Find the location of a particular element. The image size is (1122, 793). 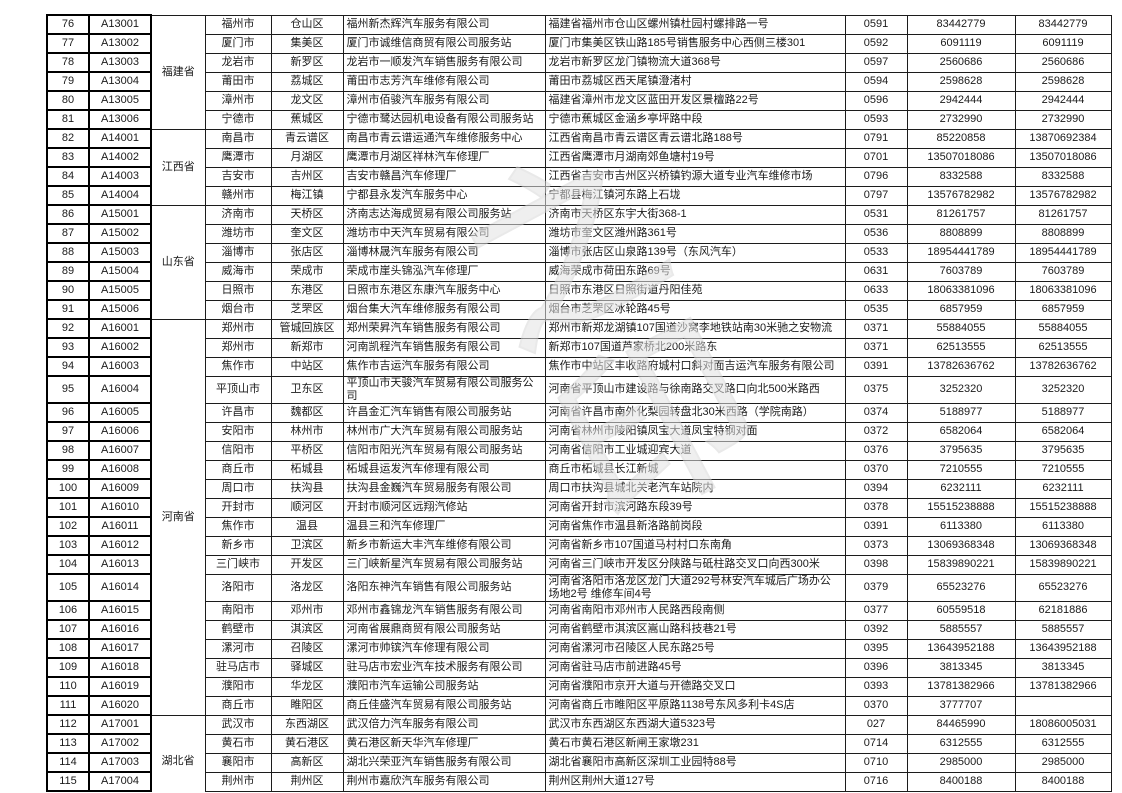

cell-address: 江西省鹰潭市月湖南郊鱼塘村19号 is located at coordinates (695, 157).